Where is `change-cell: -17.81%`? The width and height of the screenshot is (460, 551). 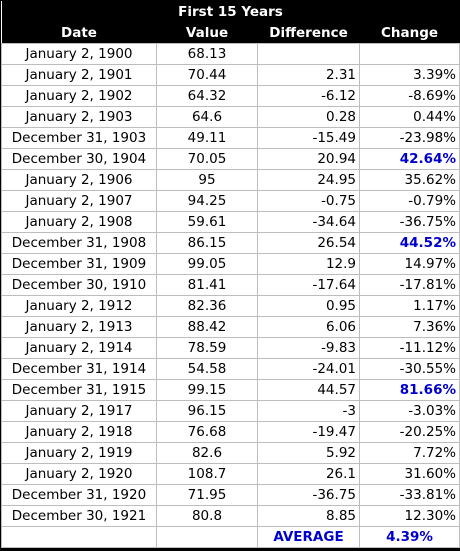
change-cell: -17.81% is located at coordinates (409, 285).